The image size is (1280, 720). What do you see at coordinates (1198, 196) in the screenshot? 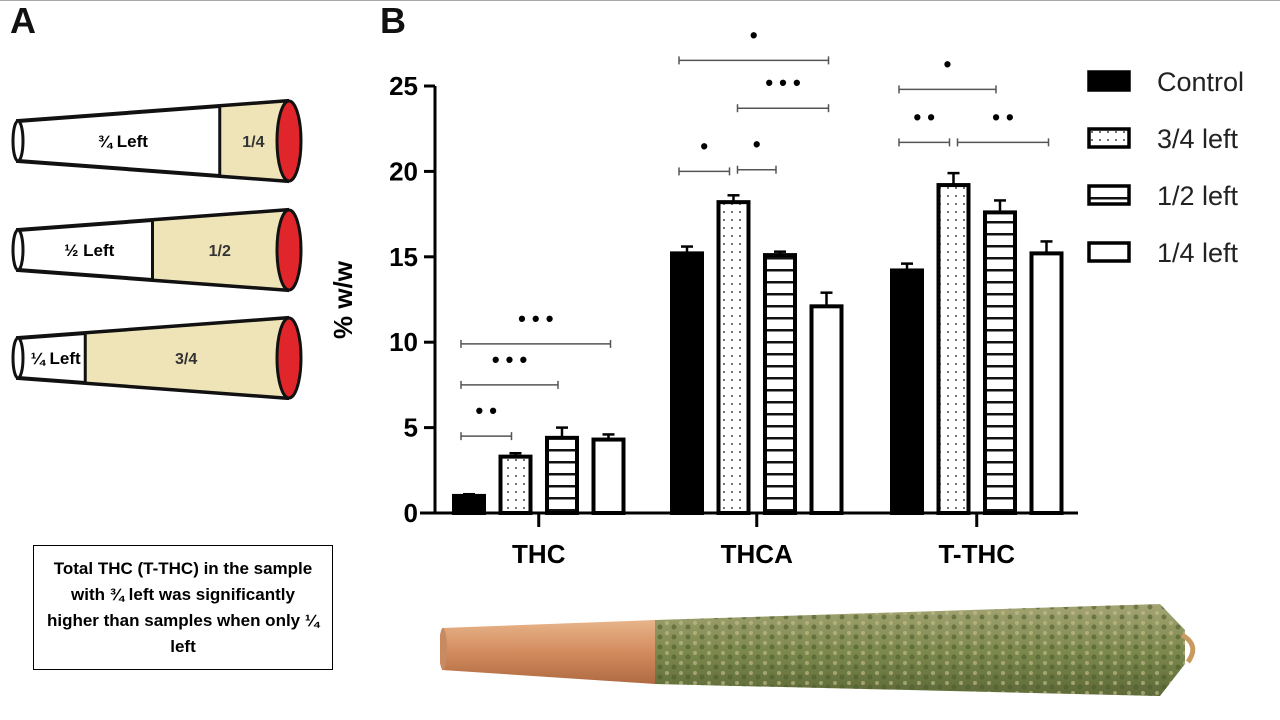
I see `legend-label: 1/2 left` at bounding box center [1198, 196].